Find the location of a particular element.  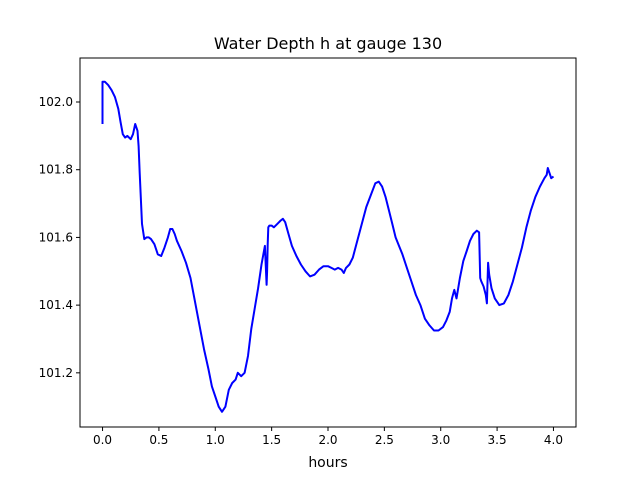

y-tick-label: 101.8 is located at coordinates (56, 170).